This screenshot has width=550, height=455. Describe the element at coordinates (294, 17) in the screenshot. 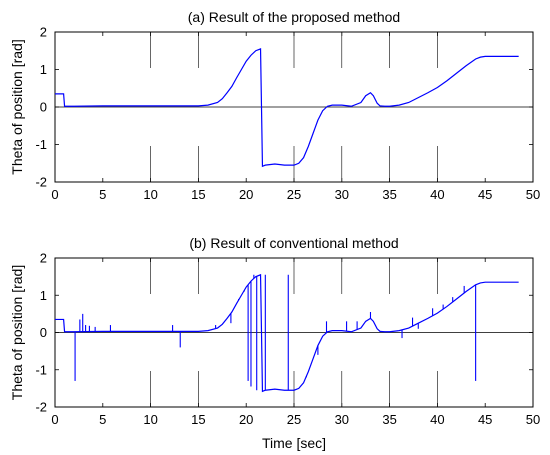

I see `chart-title: (a) Result of the proposed method` at that location.